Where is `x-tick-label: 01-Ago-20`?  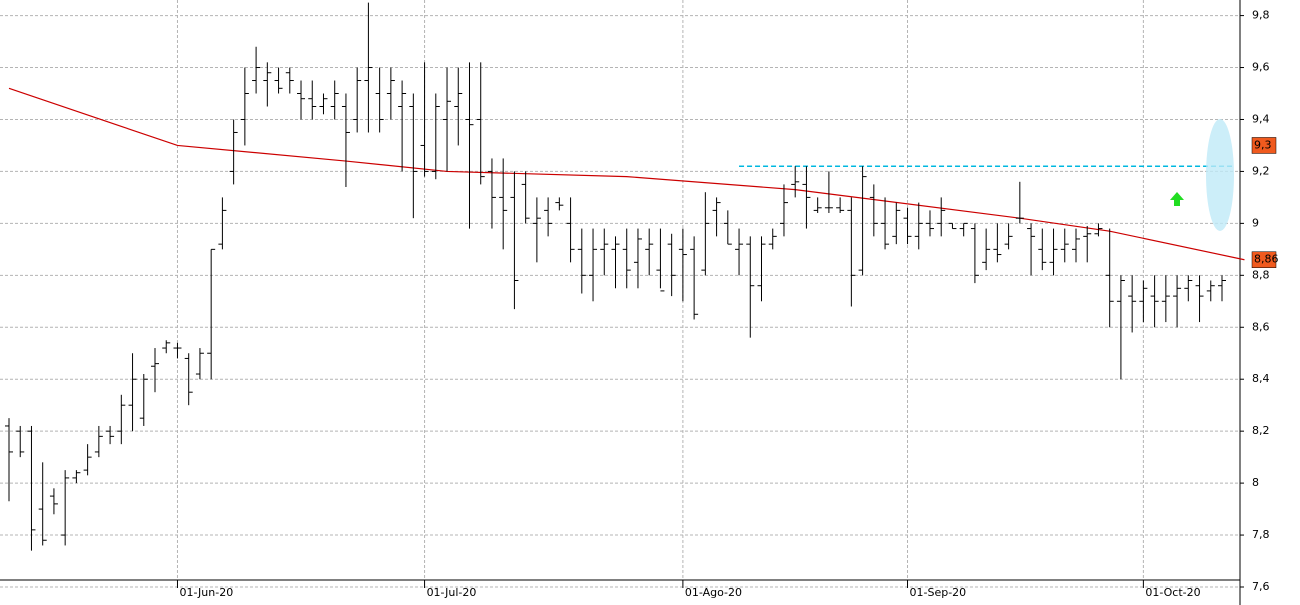 x-tick-label: 01-Ago-20 is located at coordinates (713, 592).